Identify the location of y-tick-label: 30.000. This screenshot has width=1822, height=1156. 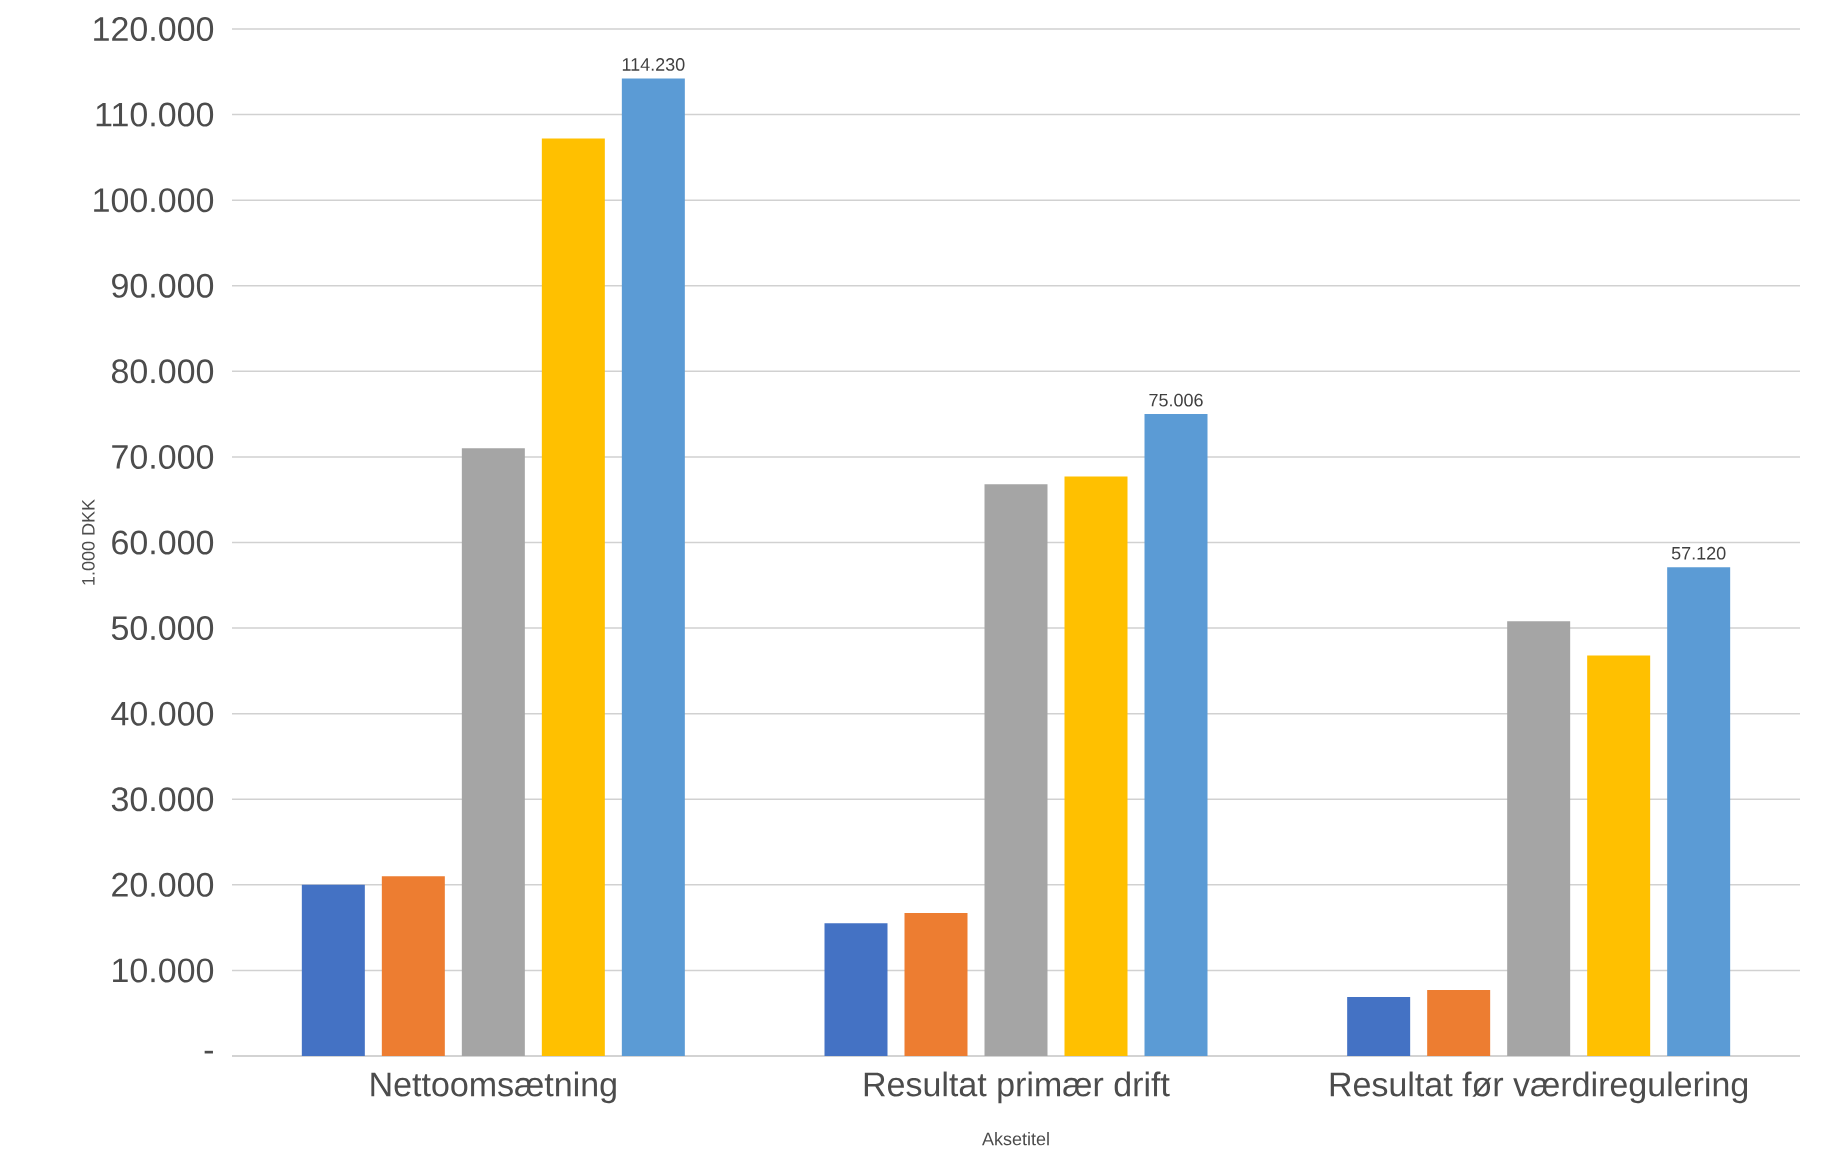
(162, 799).